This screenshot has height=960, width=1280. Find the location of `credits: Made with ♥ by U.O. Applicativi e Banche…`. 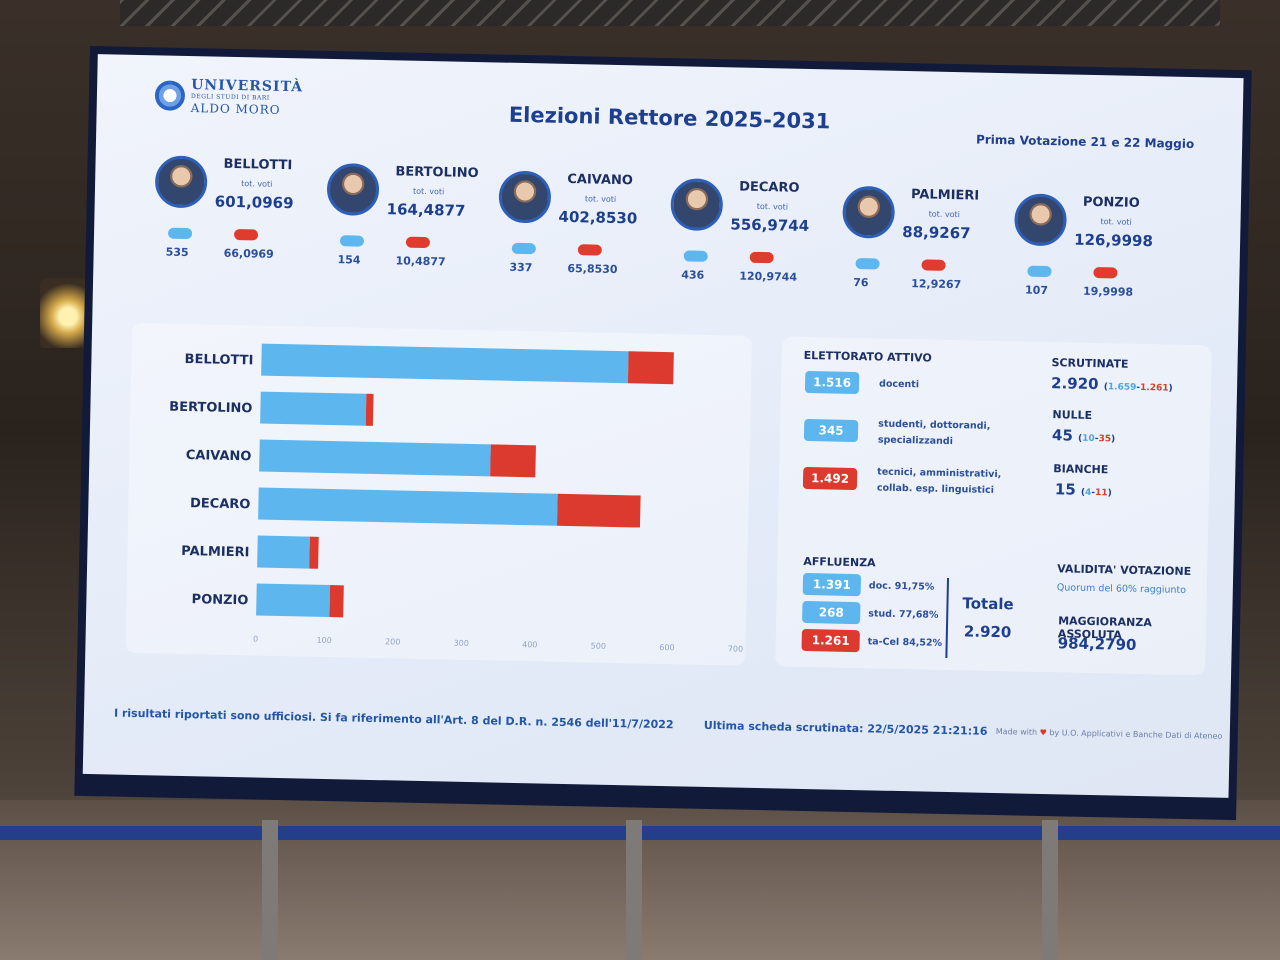

credits: Made with ♥ by U.O. Applicativi e Banche… is located at coordinates (1109, 734).